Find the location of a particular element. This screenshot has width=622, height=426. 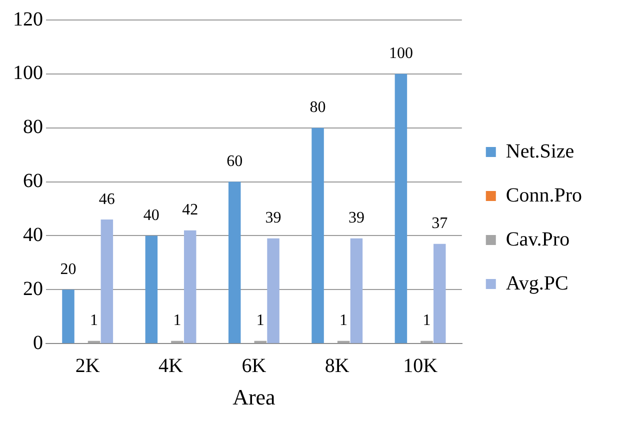

data-label: 100 is located at coordinates (400, 53).